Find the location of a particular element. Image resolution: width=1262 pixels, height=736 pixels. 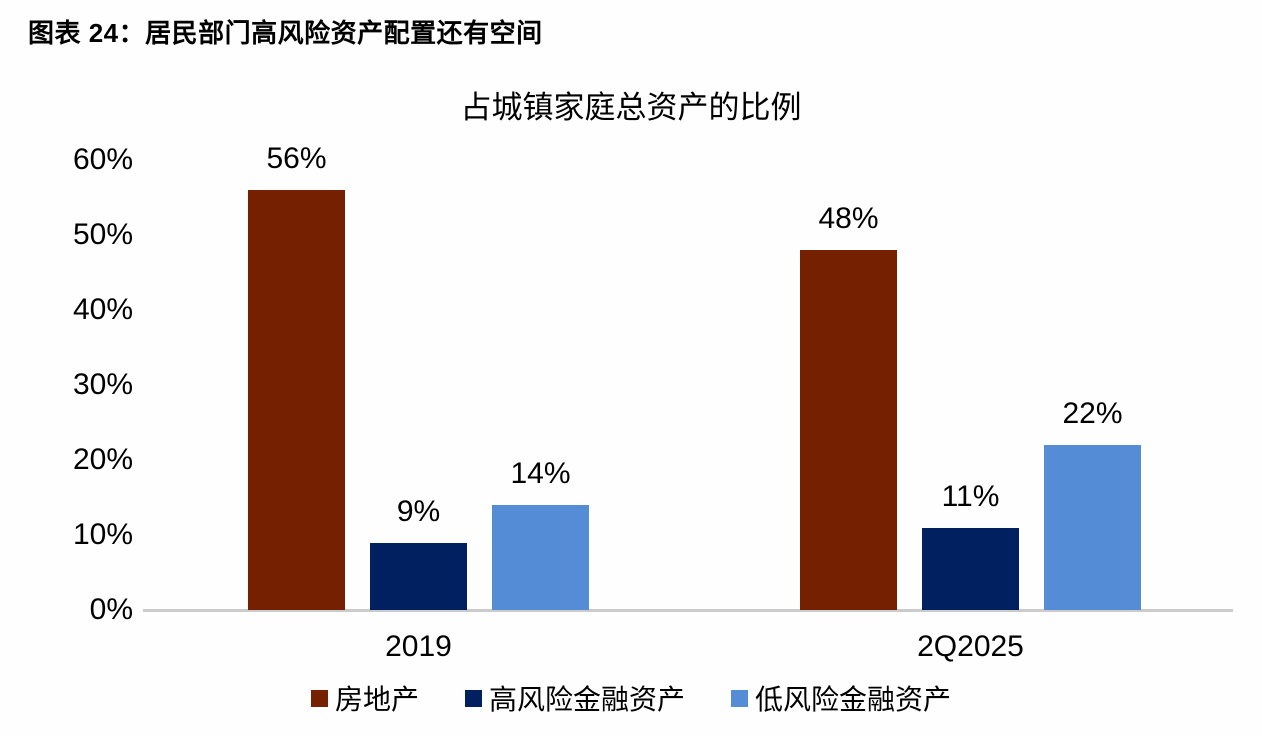

legend-item: 低风险金融资产 is located at coordinates (841, 698).